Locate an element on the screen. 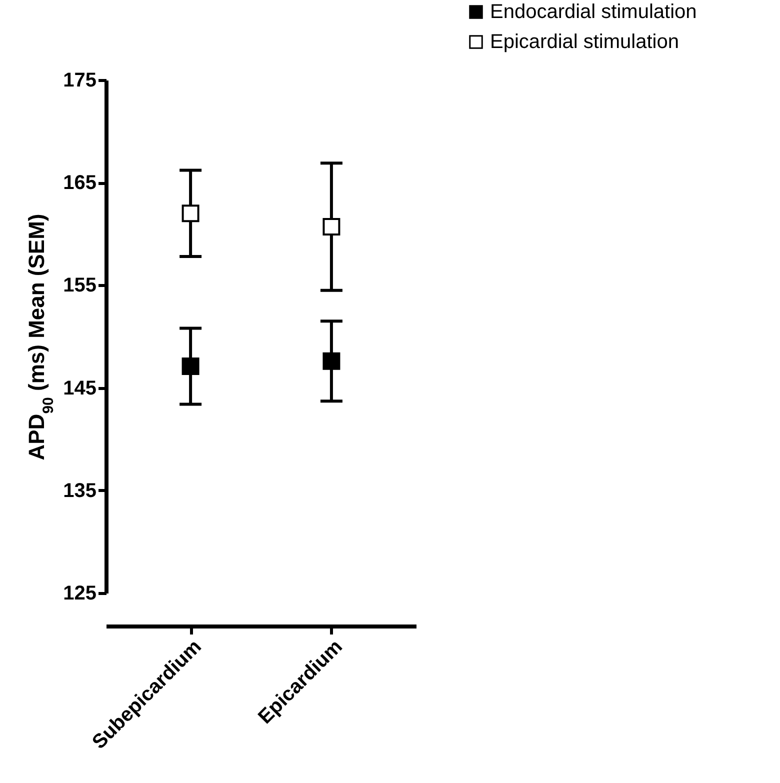  legend-label: Epicardial stimulation is located at coordinates (584, 42).